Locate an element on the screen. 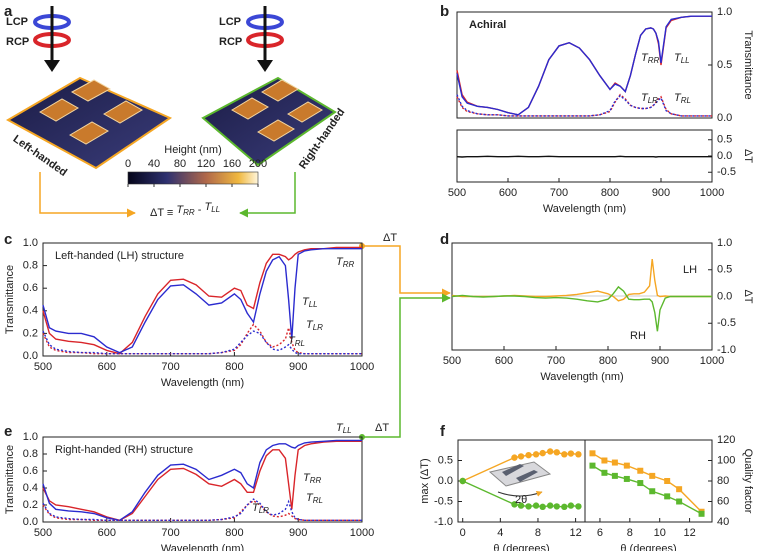  y-axis-label: Quality factor is located at coordinates (748, 481).